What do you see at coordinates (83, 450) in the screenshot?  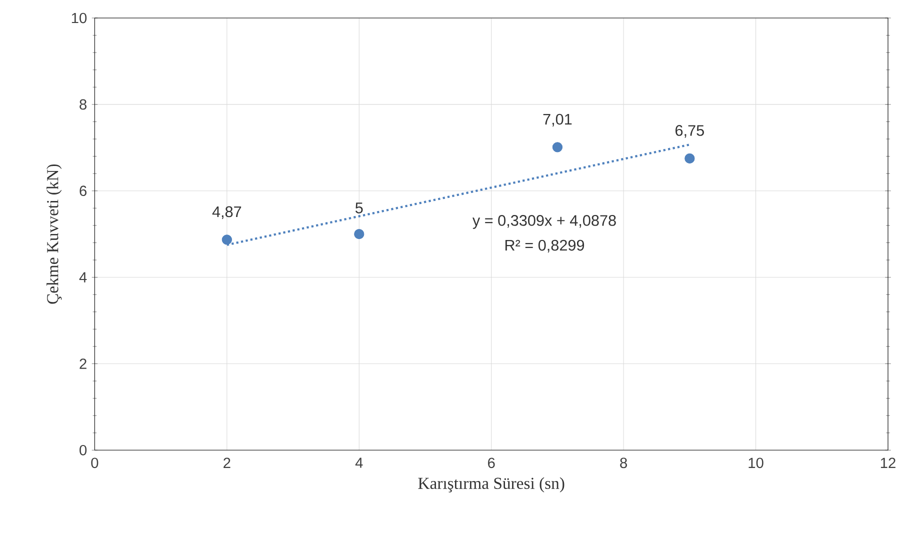 I see `y-tick-label: 0` at bounding box center [83, 450].